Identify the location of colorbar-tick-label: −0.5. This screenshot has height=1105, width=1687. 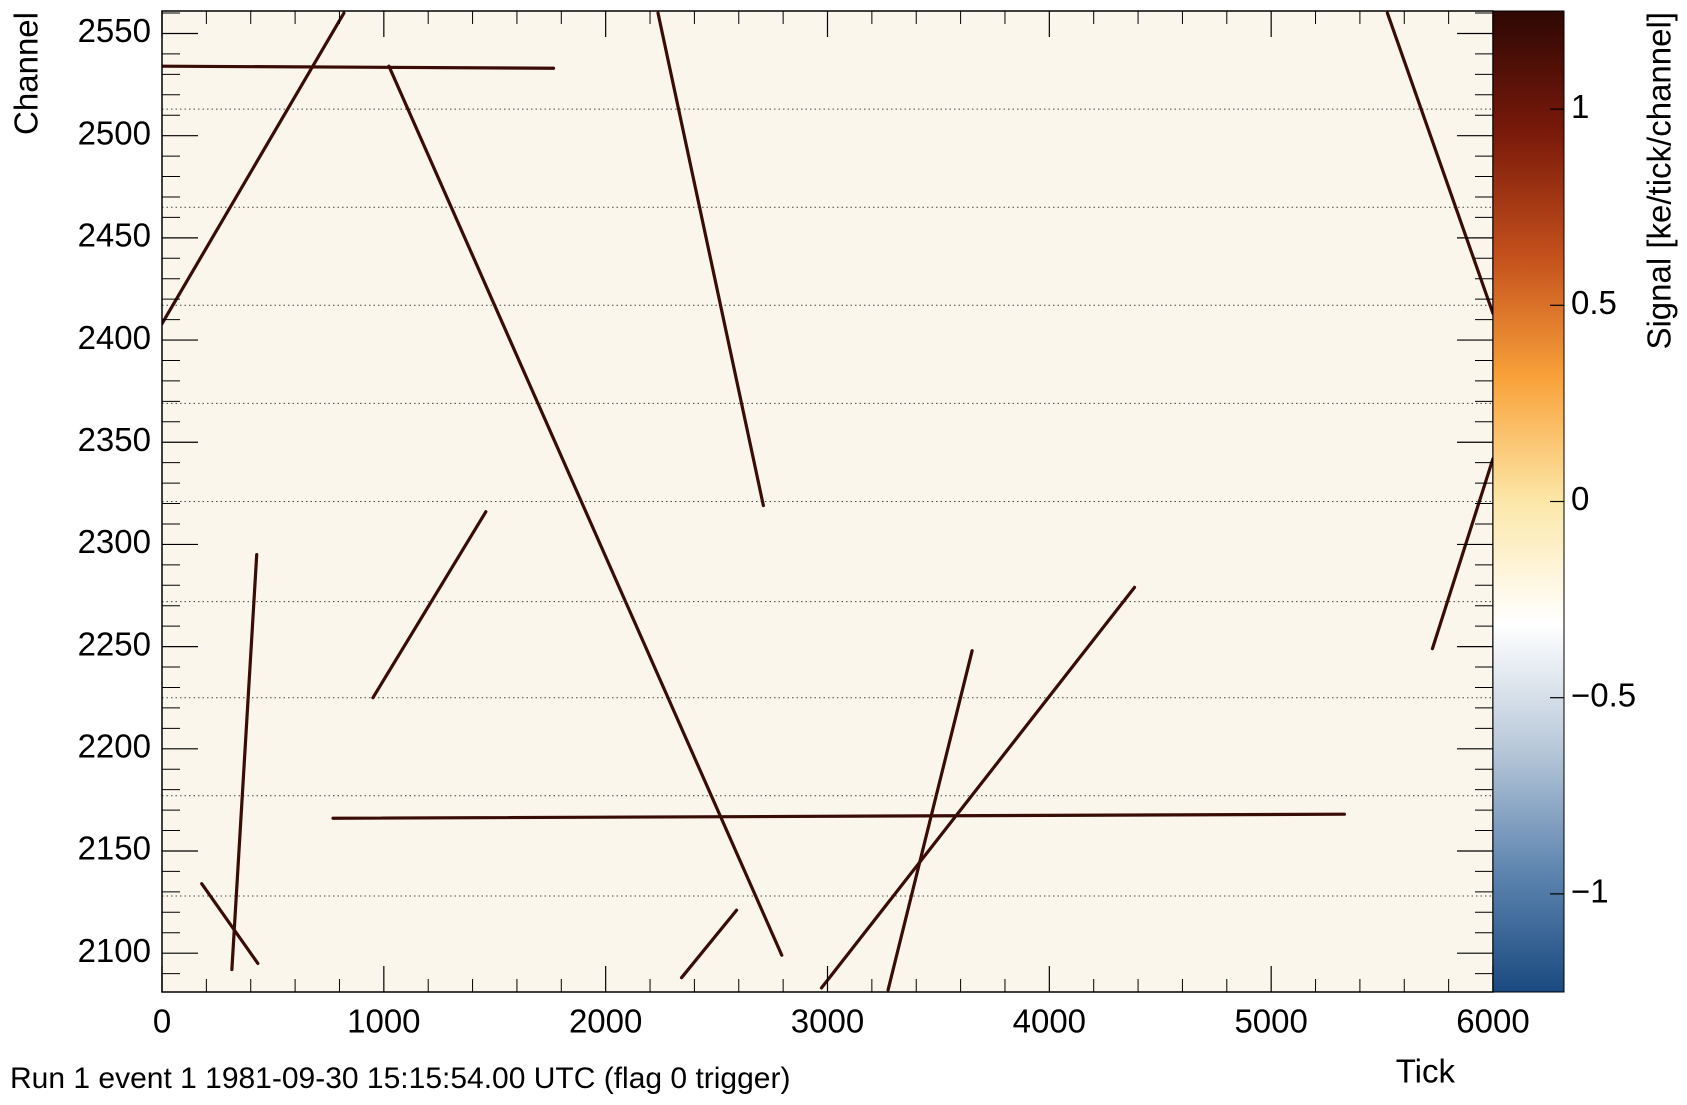
(1603, 694).